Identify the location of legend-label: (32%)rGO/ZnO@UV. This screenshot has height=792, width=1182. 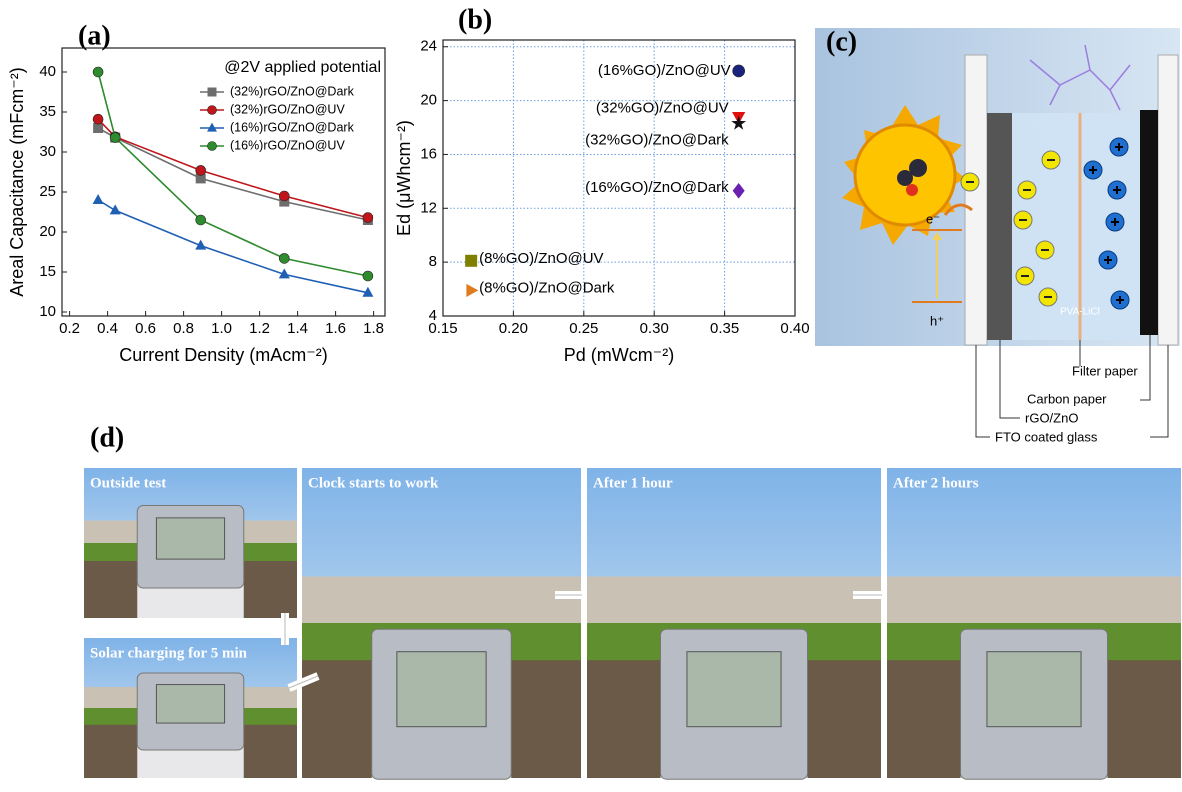
(287, 109).